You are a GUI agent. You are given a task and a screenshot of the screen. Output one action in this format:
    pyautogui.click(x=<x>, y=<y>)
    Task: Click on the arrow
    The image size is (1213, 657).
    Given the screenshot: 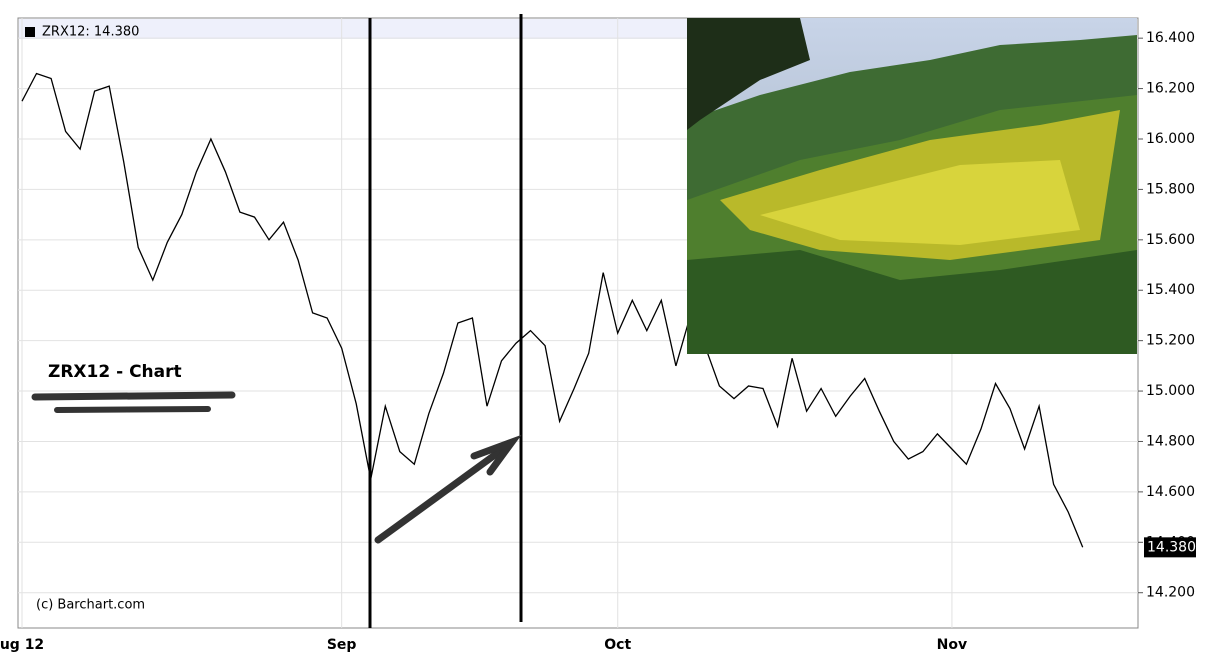 What is the action you would take?
    pyautogui.click(x=448, y=489)
    